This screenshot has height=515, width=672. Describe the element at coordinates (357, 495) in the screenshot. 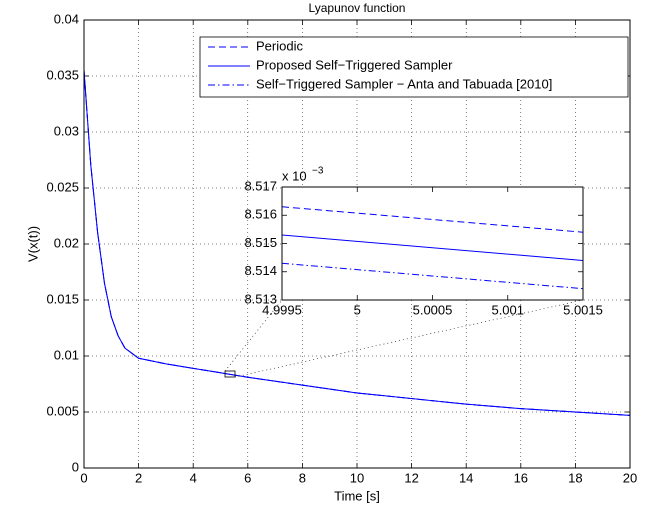

I see `x-axis-label: Time [s]` at that location.